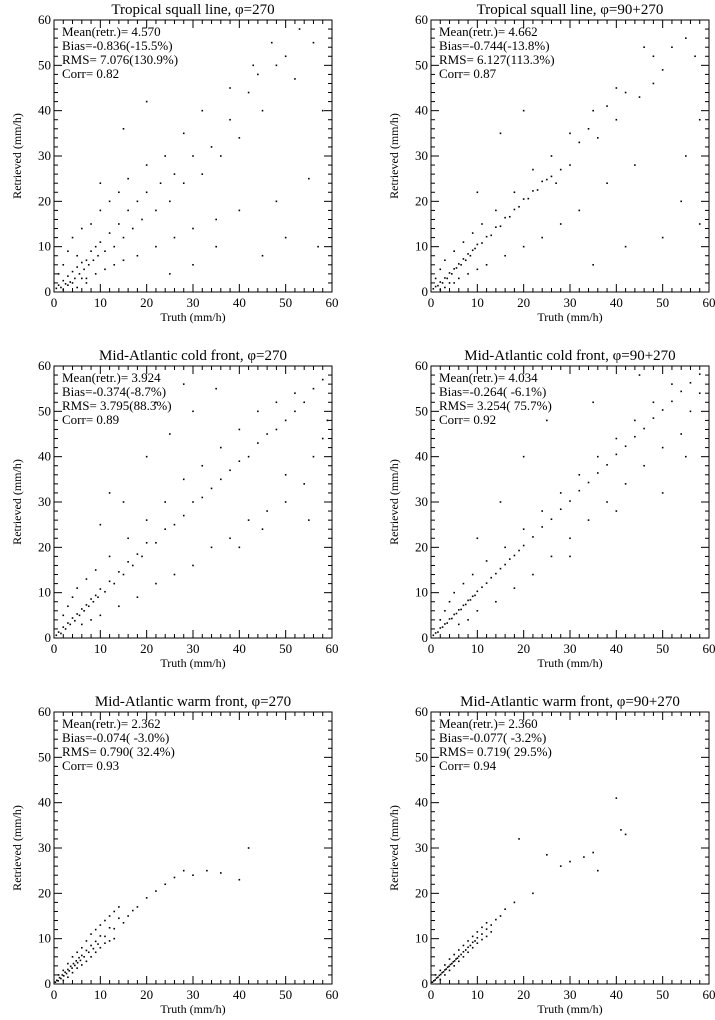 This screenshot has height=1020, width=715. Describe the element at coordinates (111, 723) in the screenshot. I see `stat-line: Mean(retr.)= 2.362` at that location.